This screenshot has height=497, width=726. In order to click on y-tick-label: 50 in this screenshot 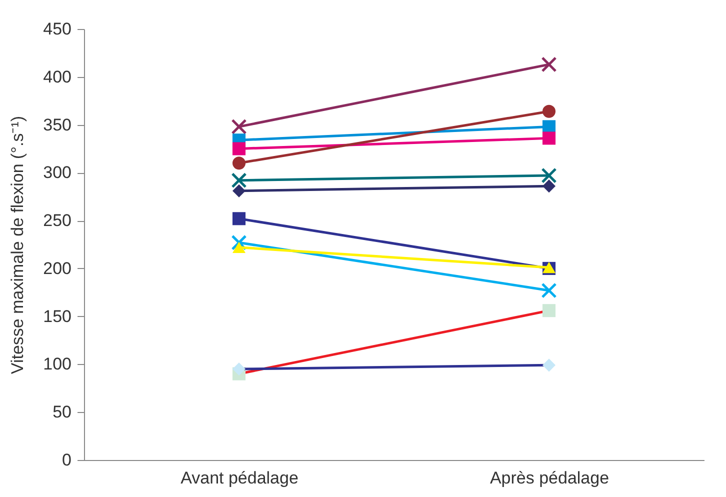, I will do `click(62, 412)`.